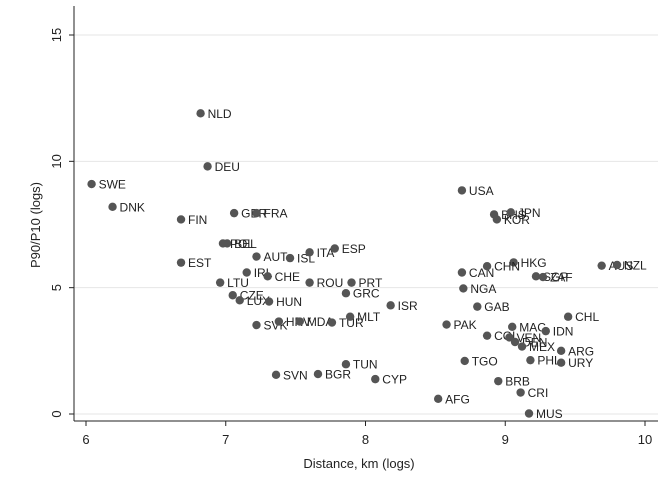 This screenshot has height=490, width=664. Describe the element at coordinates (220, 114) in the screenshot. I see `point-label: NLD` at that location.